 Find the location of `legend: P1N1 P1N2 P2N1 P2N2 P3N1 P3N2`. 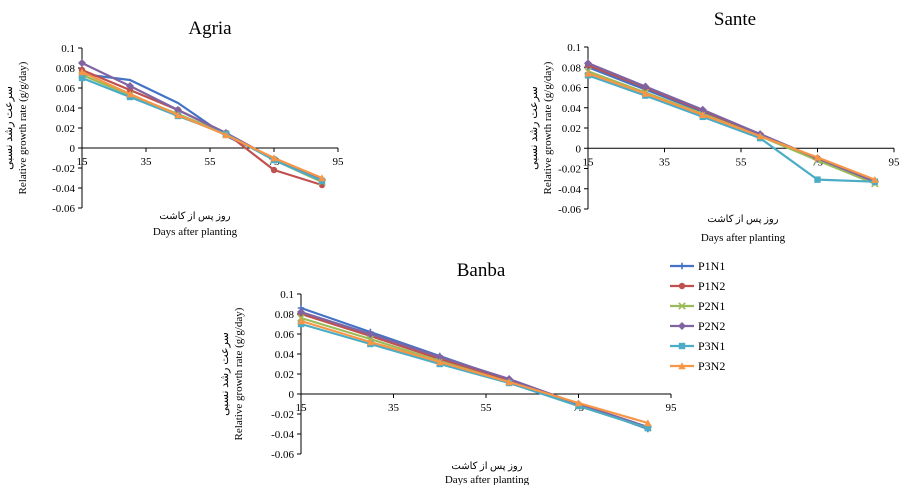

legend: P1N1 P1N2 P2N1 P2N2 P3N1 P3N2 is located at coordinates (697, 316).